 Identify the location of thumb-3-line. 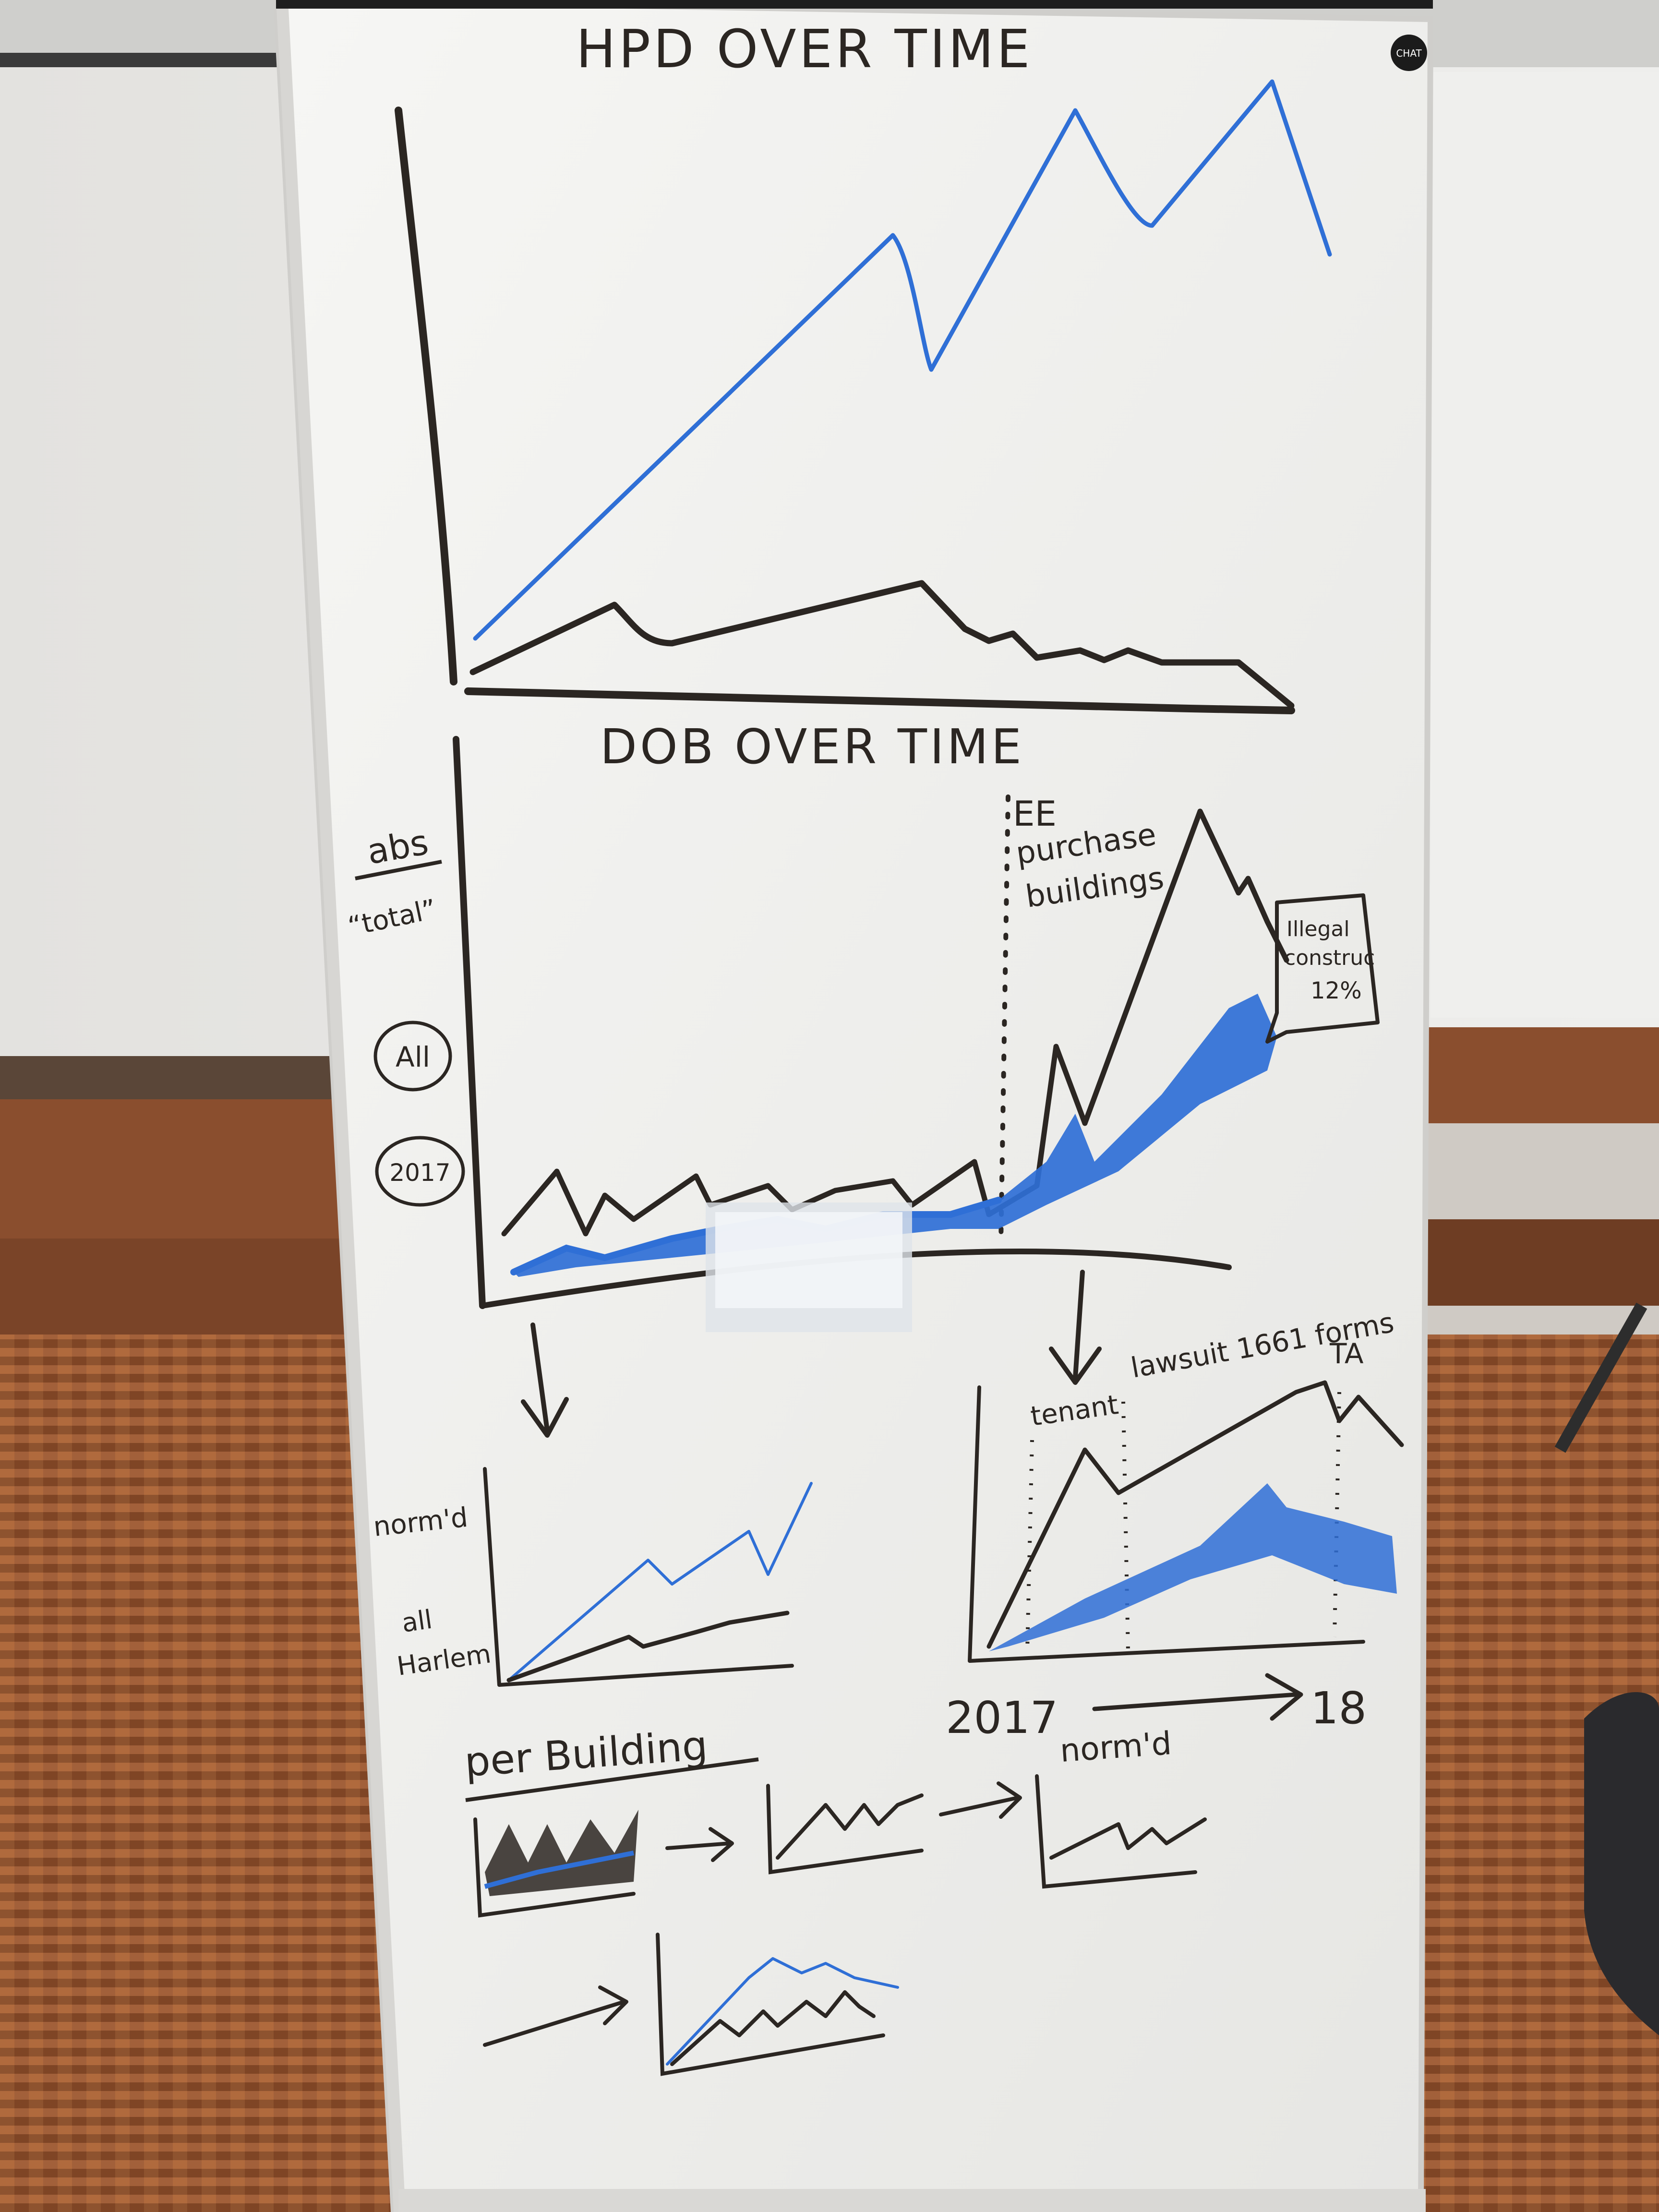
(1128, 1838).